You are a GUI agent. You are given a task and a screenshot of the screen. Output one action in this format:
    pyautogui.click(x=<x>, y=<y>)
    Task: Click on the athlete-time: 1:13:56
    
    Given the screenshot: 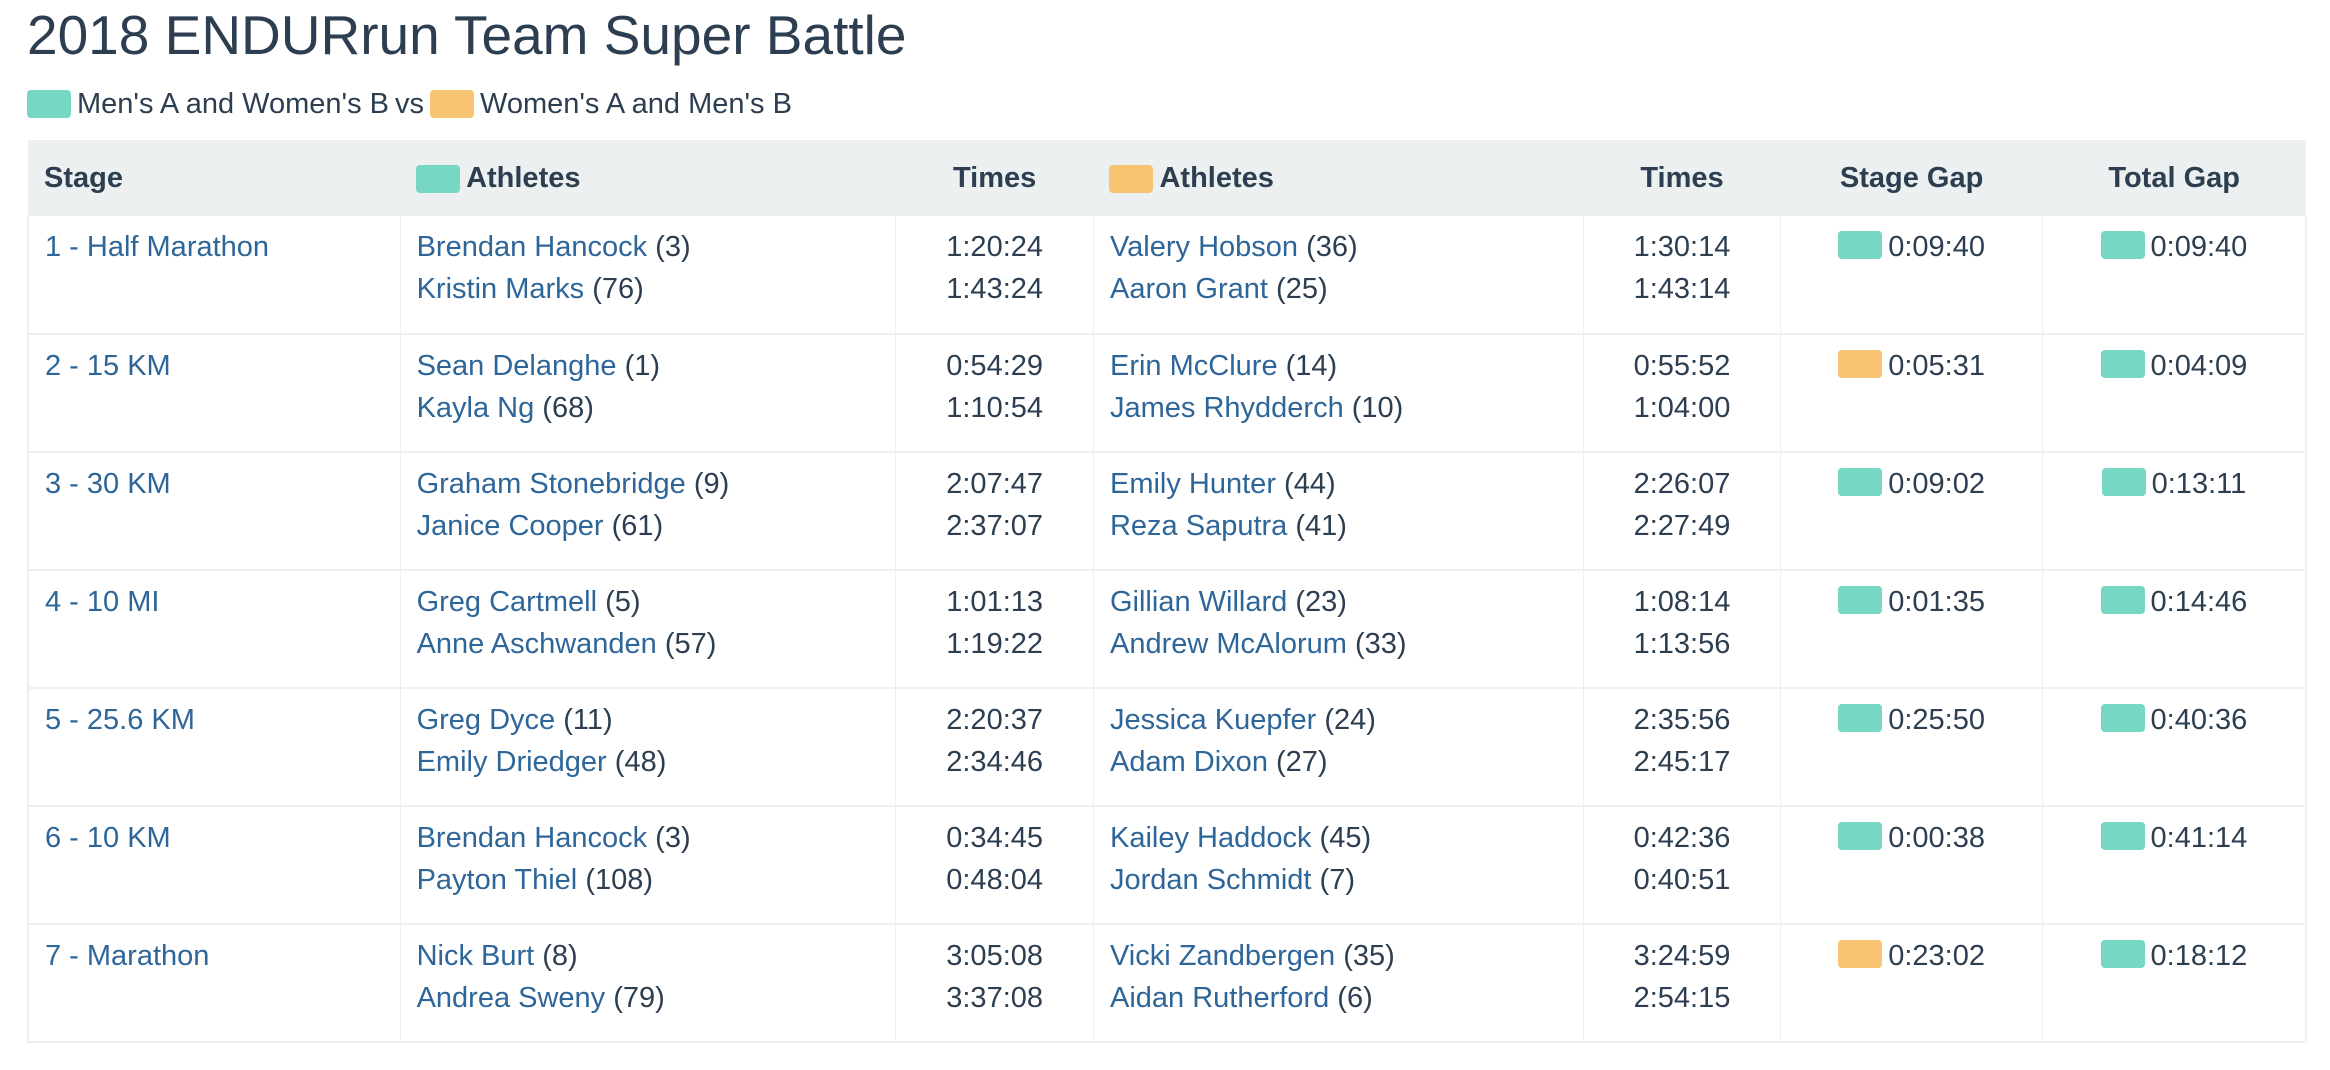 What is the action you would take?
    pyautogui.click(x=1682, y=644)
    